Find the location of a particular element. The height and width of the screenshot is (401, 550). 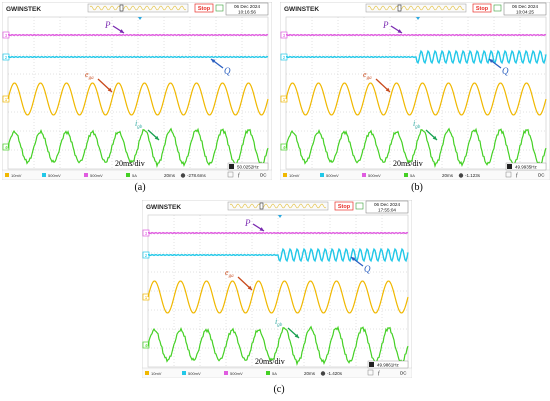

freq-readout: 49.9935Hz is located at coordinates (526, 167).